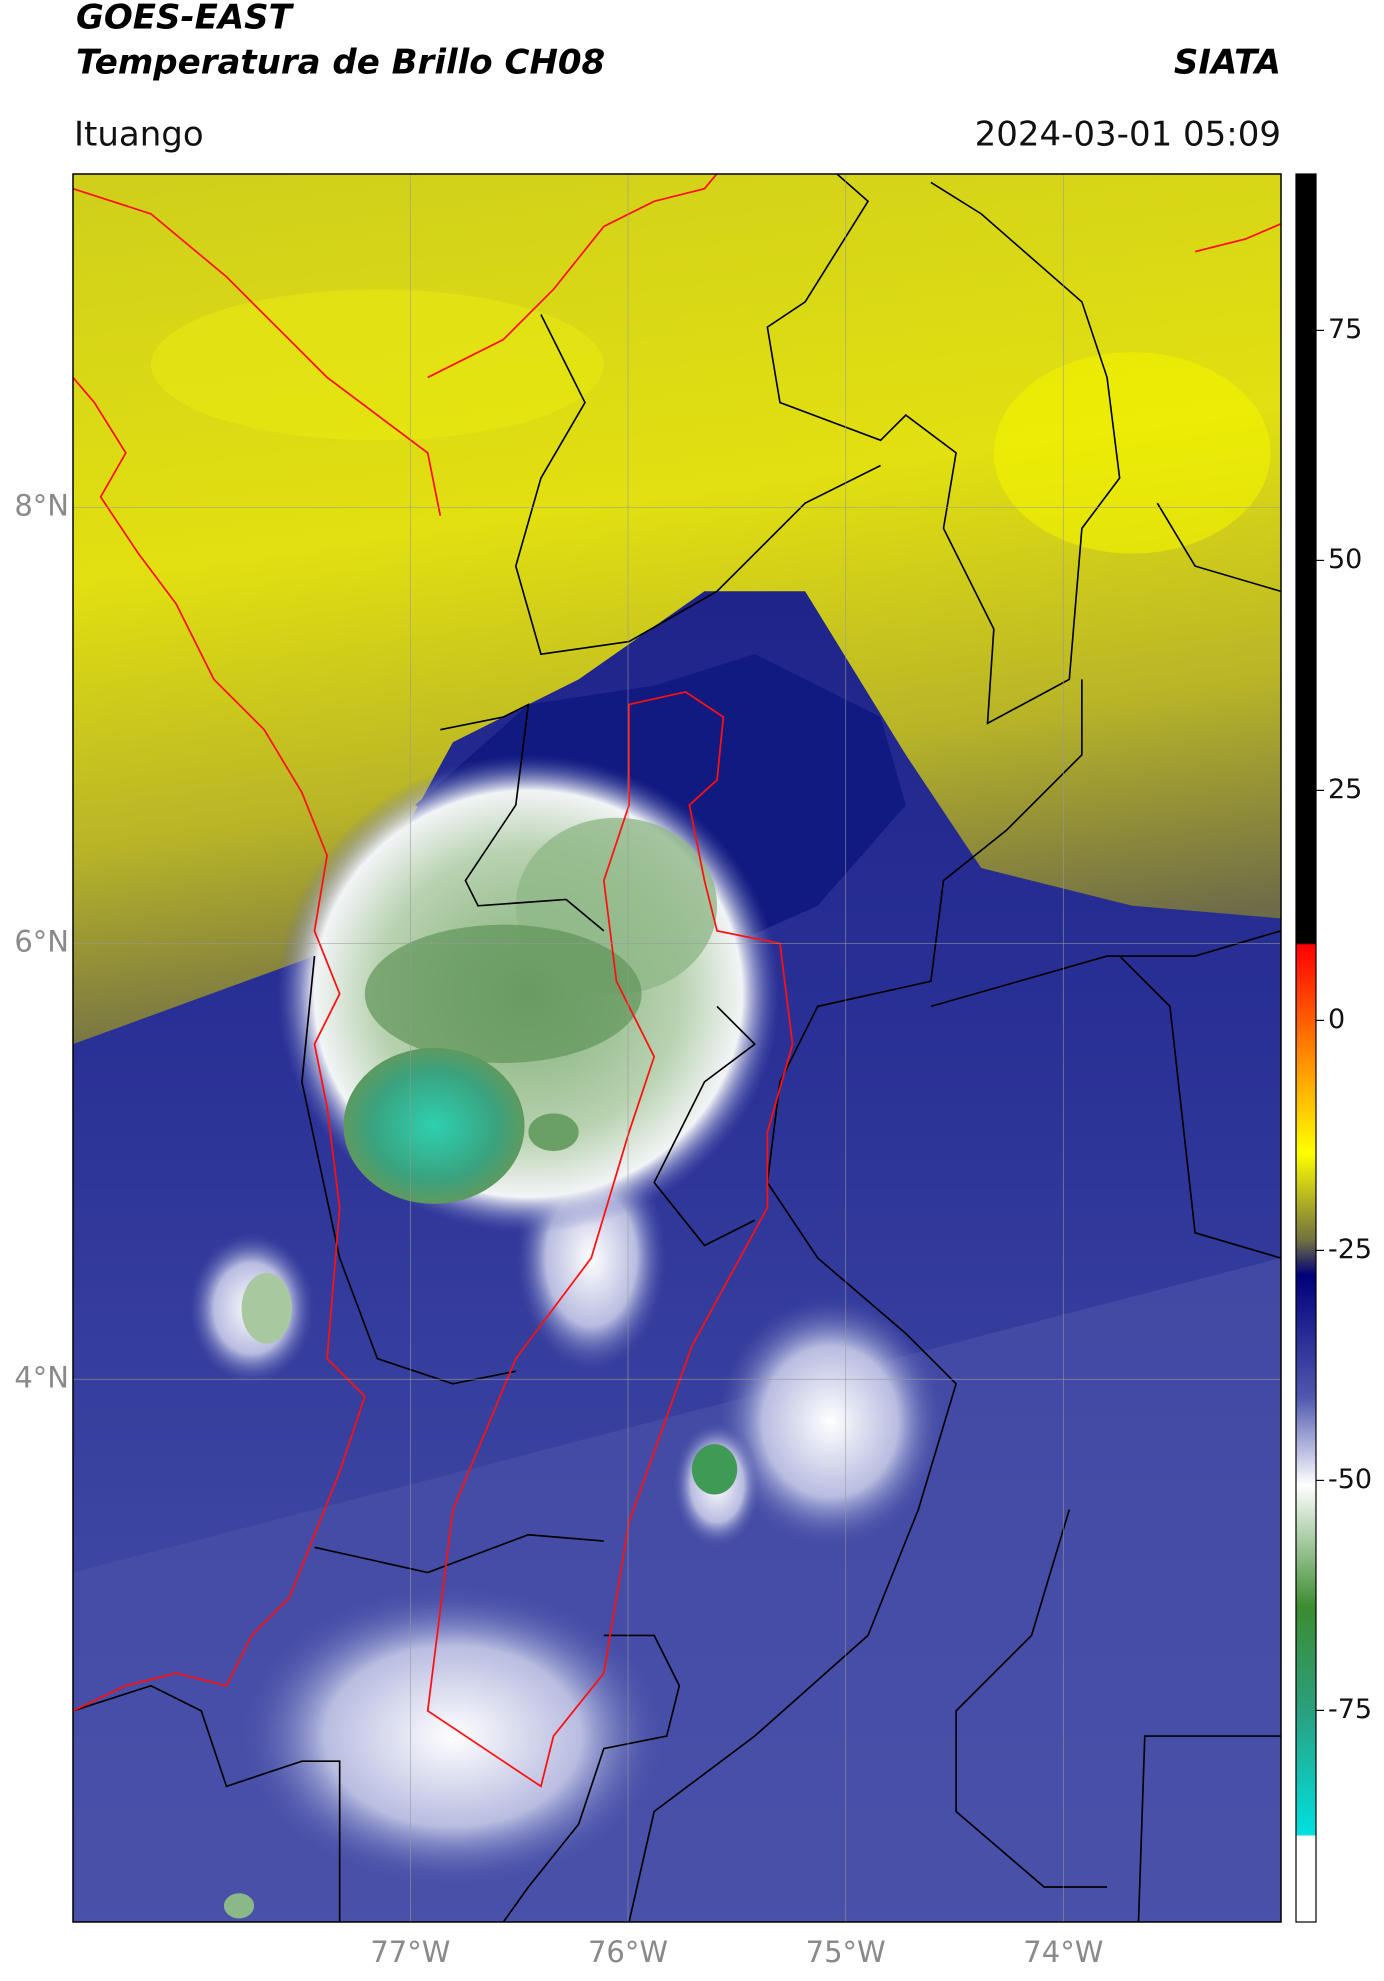 This screenshot has height=1981, width=1384. What do you see at coordinates (1227, 63) in the screenshot?
I see `source: SIATA` at bounding box center [1227, 63].